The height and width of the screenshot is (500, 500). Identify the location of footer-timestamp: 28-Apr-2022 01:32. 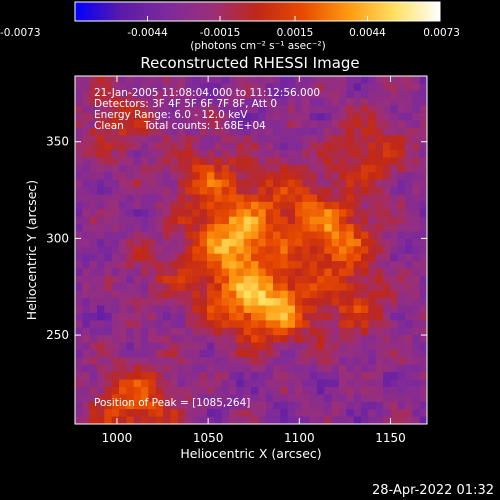
(433, 490).